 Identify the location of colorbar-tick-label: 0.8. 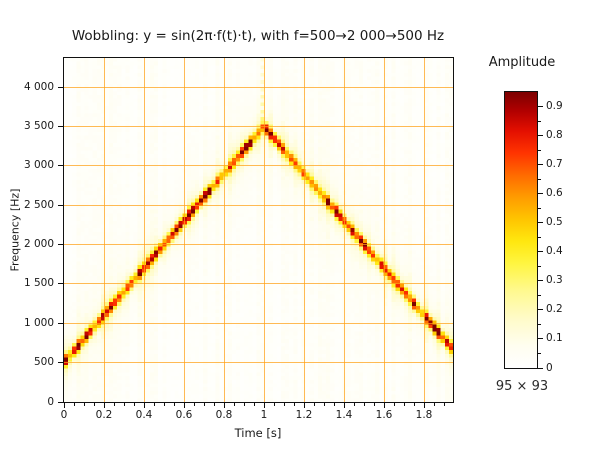
(554, 135).